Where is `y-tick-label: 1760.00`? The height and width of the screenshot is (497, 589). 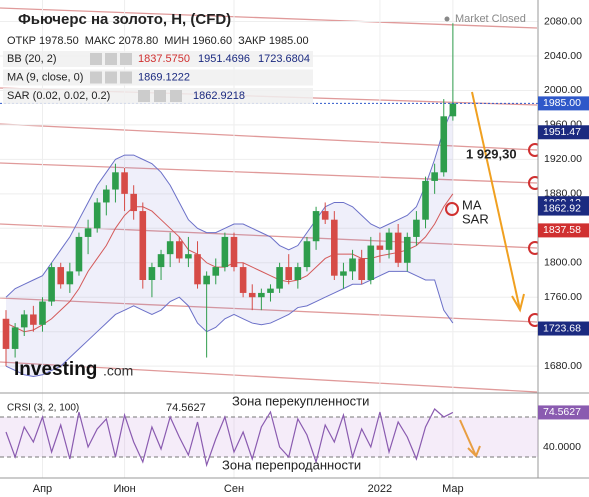 y-tick-label: 1760.00 is located at coordinates (563, 297).